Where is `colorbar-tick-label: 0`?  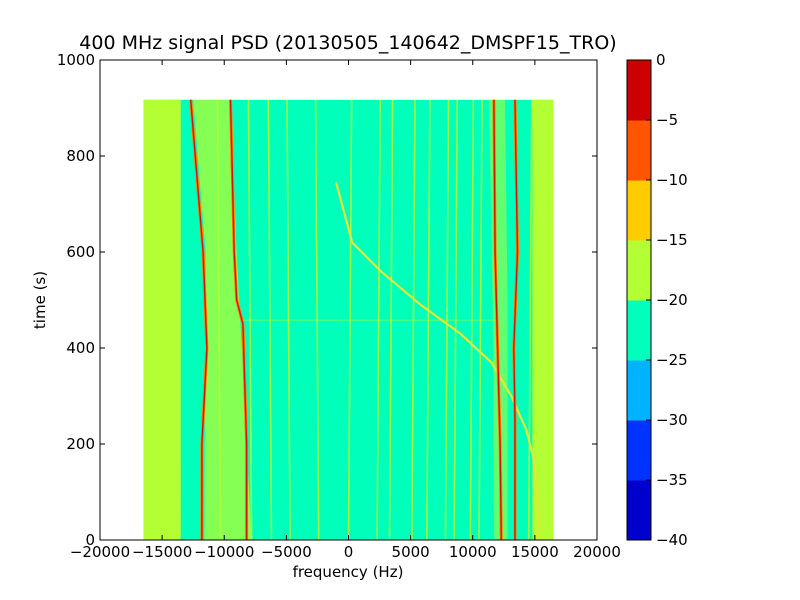
colorbar-tick-label: 0 is located at coordinates (661, 60).